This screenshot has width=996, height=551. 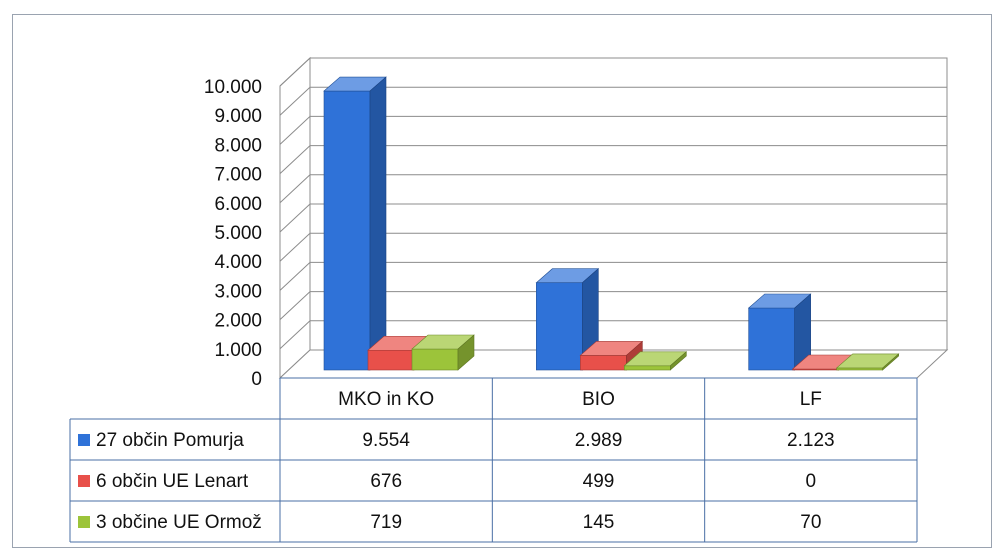 What do you see at coordinates (599, 481) in the screenshot?
I see `data-label: 499` at bounding box center [599, 481].